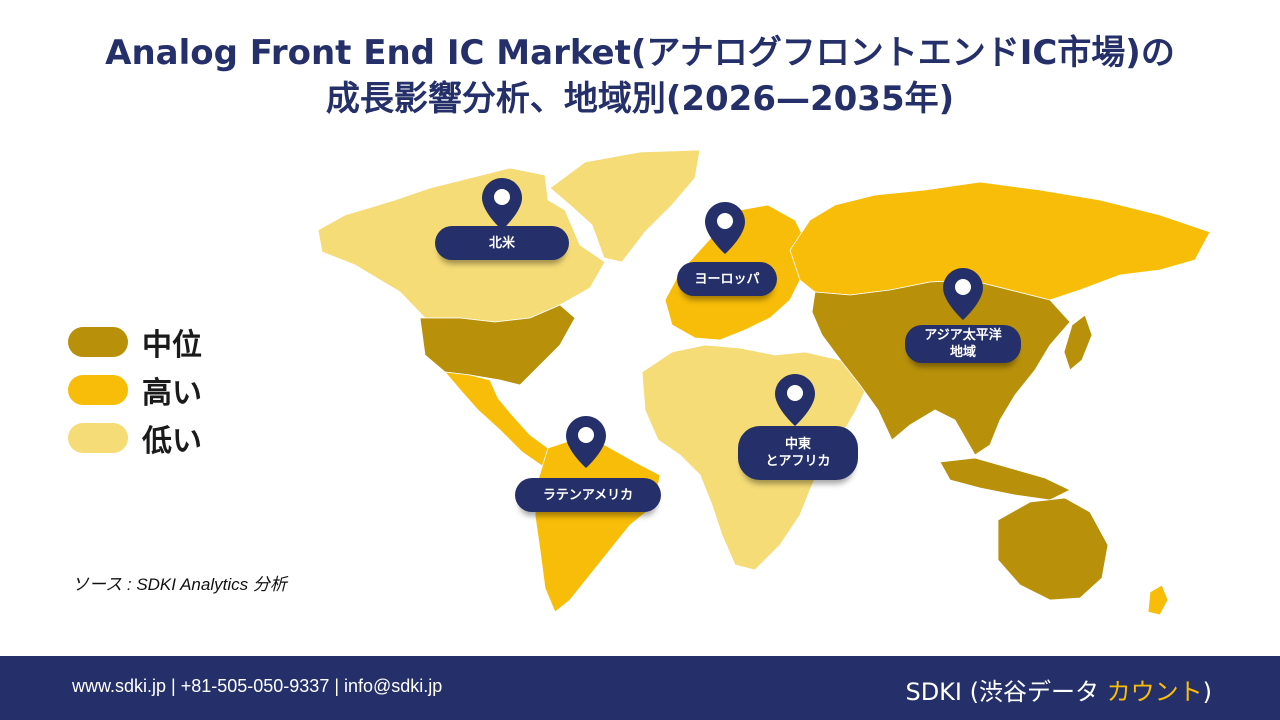 The height and width of the screenshot is (720, 1280). What do you see at coordinates (1000, 241) in the screenshot?
I see `region-russia` at bounding box center [1000, 241].